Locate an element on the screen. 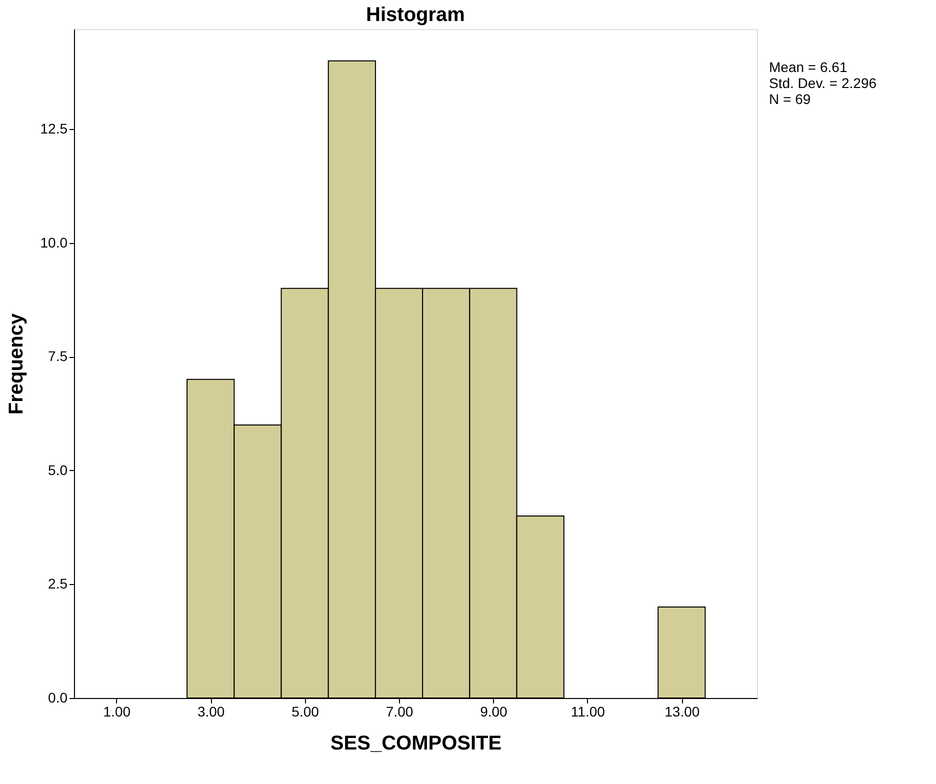  text: Std. Dev. = 2.296 is located at coordinates (823, 83).